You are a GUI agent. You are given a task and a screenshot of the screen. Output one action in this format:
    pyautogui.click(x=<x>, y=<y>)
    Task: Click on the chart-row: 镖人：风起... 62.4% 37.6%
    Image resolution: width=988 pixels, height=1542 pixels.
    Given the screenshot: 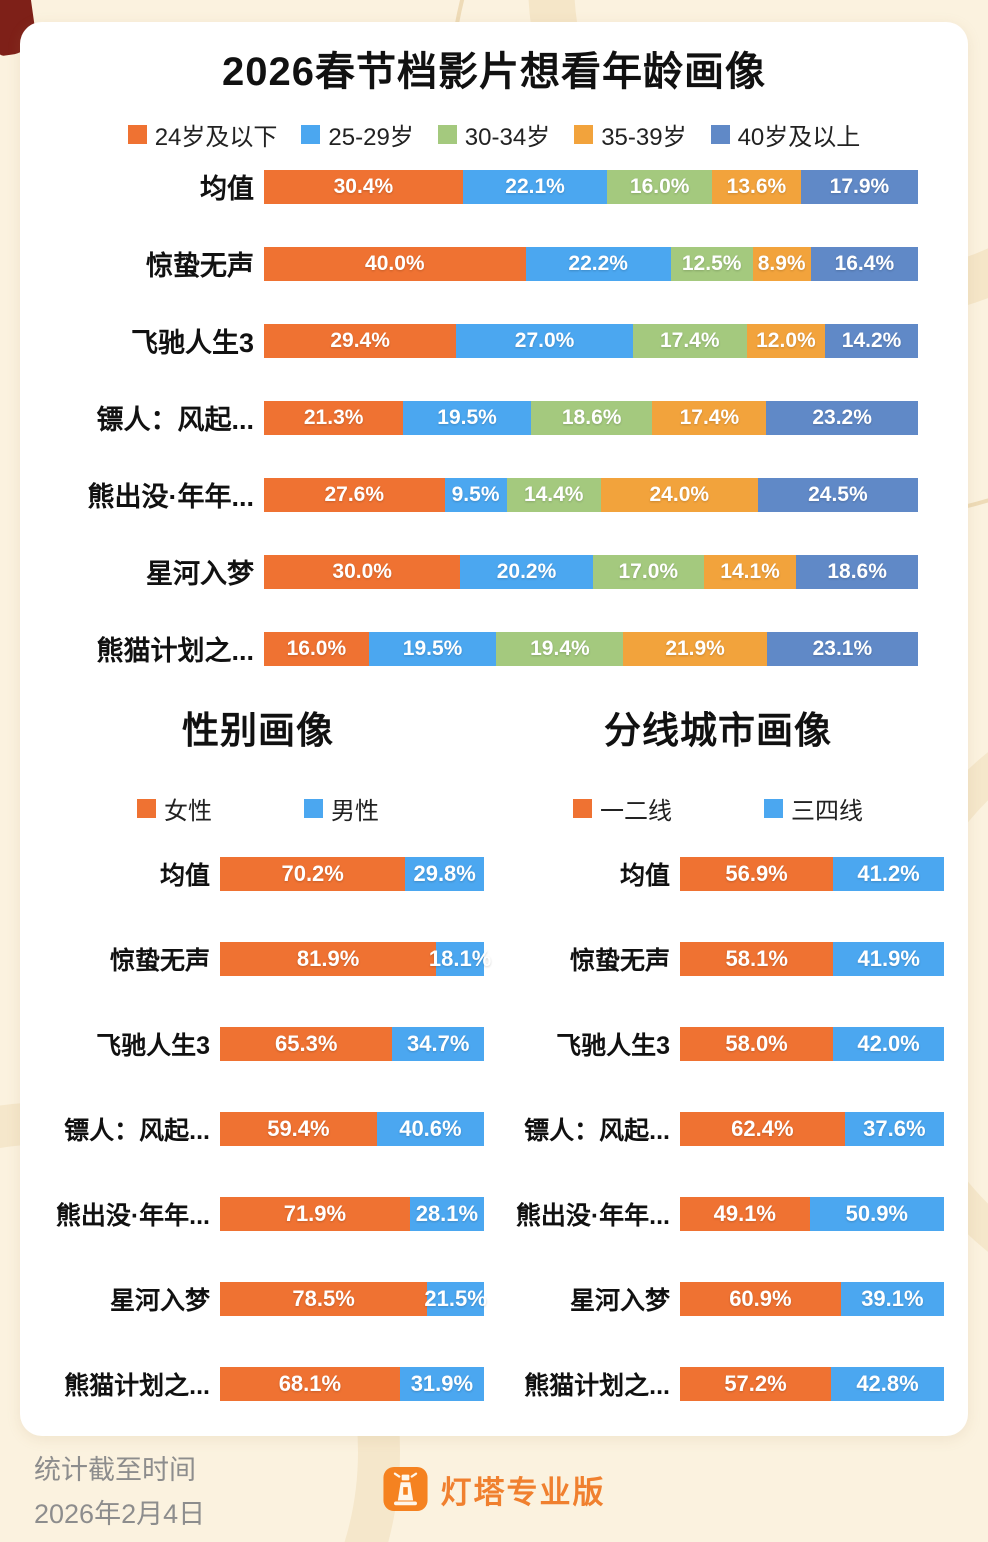 What is the action you would take?
    pyautogui.click(x=718, y=1128)
    